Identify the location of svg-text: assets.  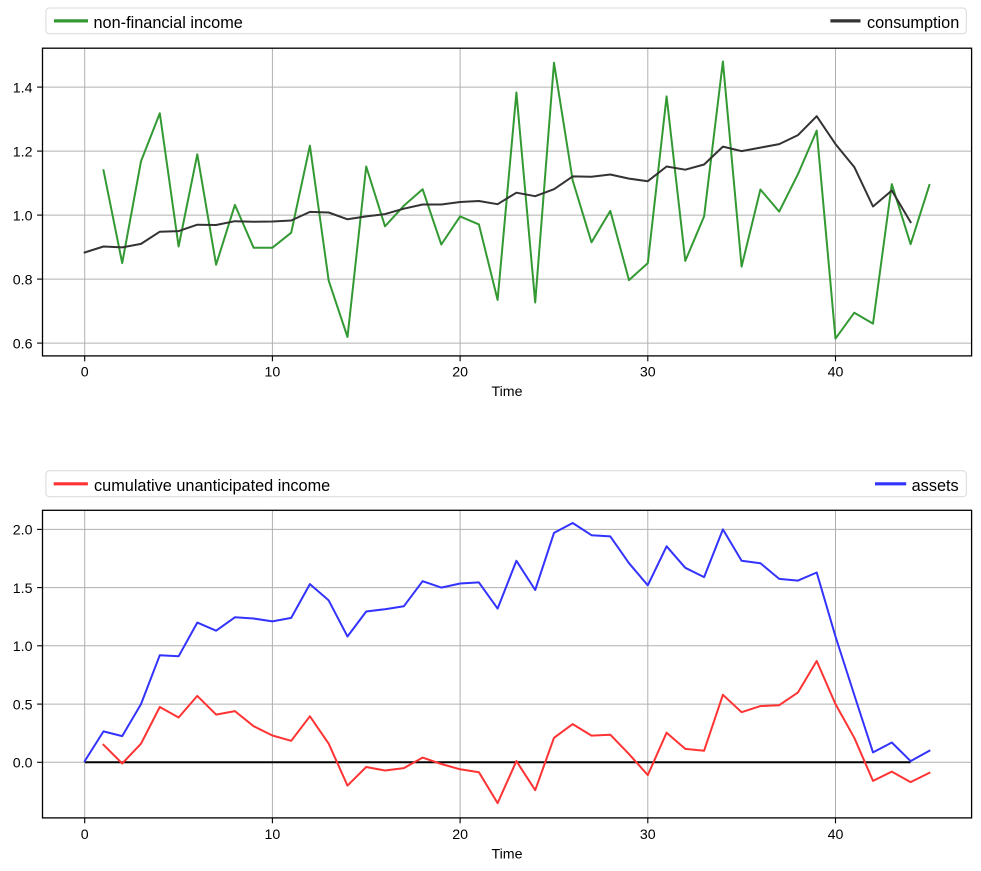
(935, 486).